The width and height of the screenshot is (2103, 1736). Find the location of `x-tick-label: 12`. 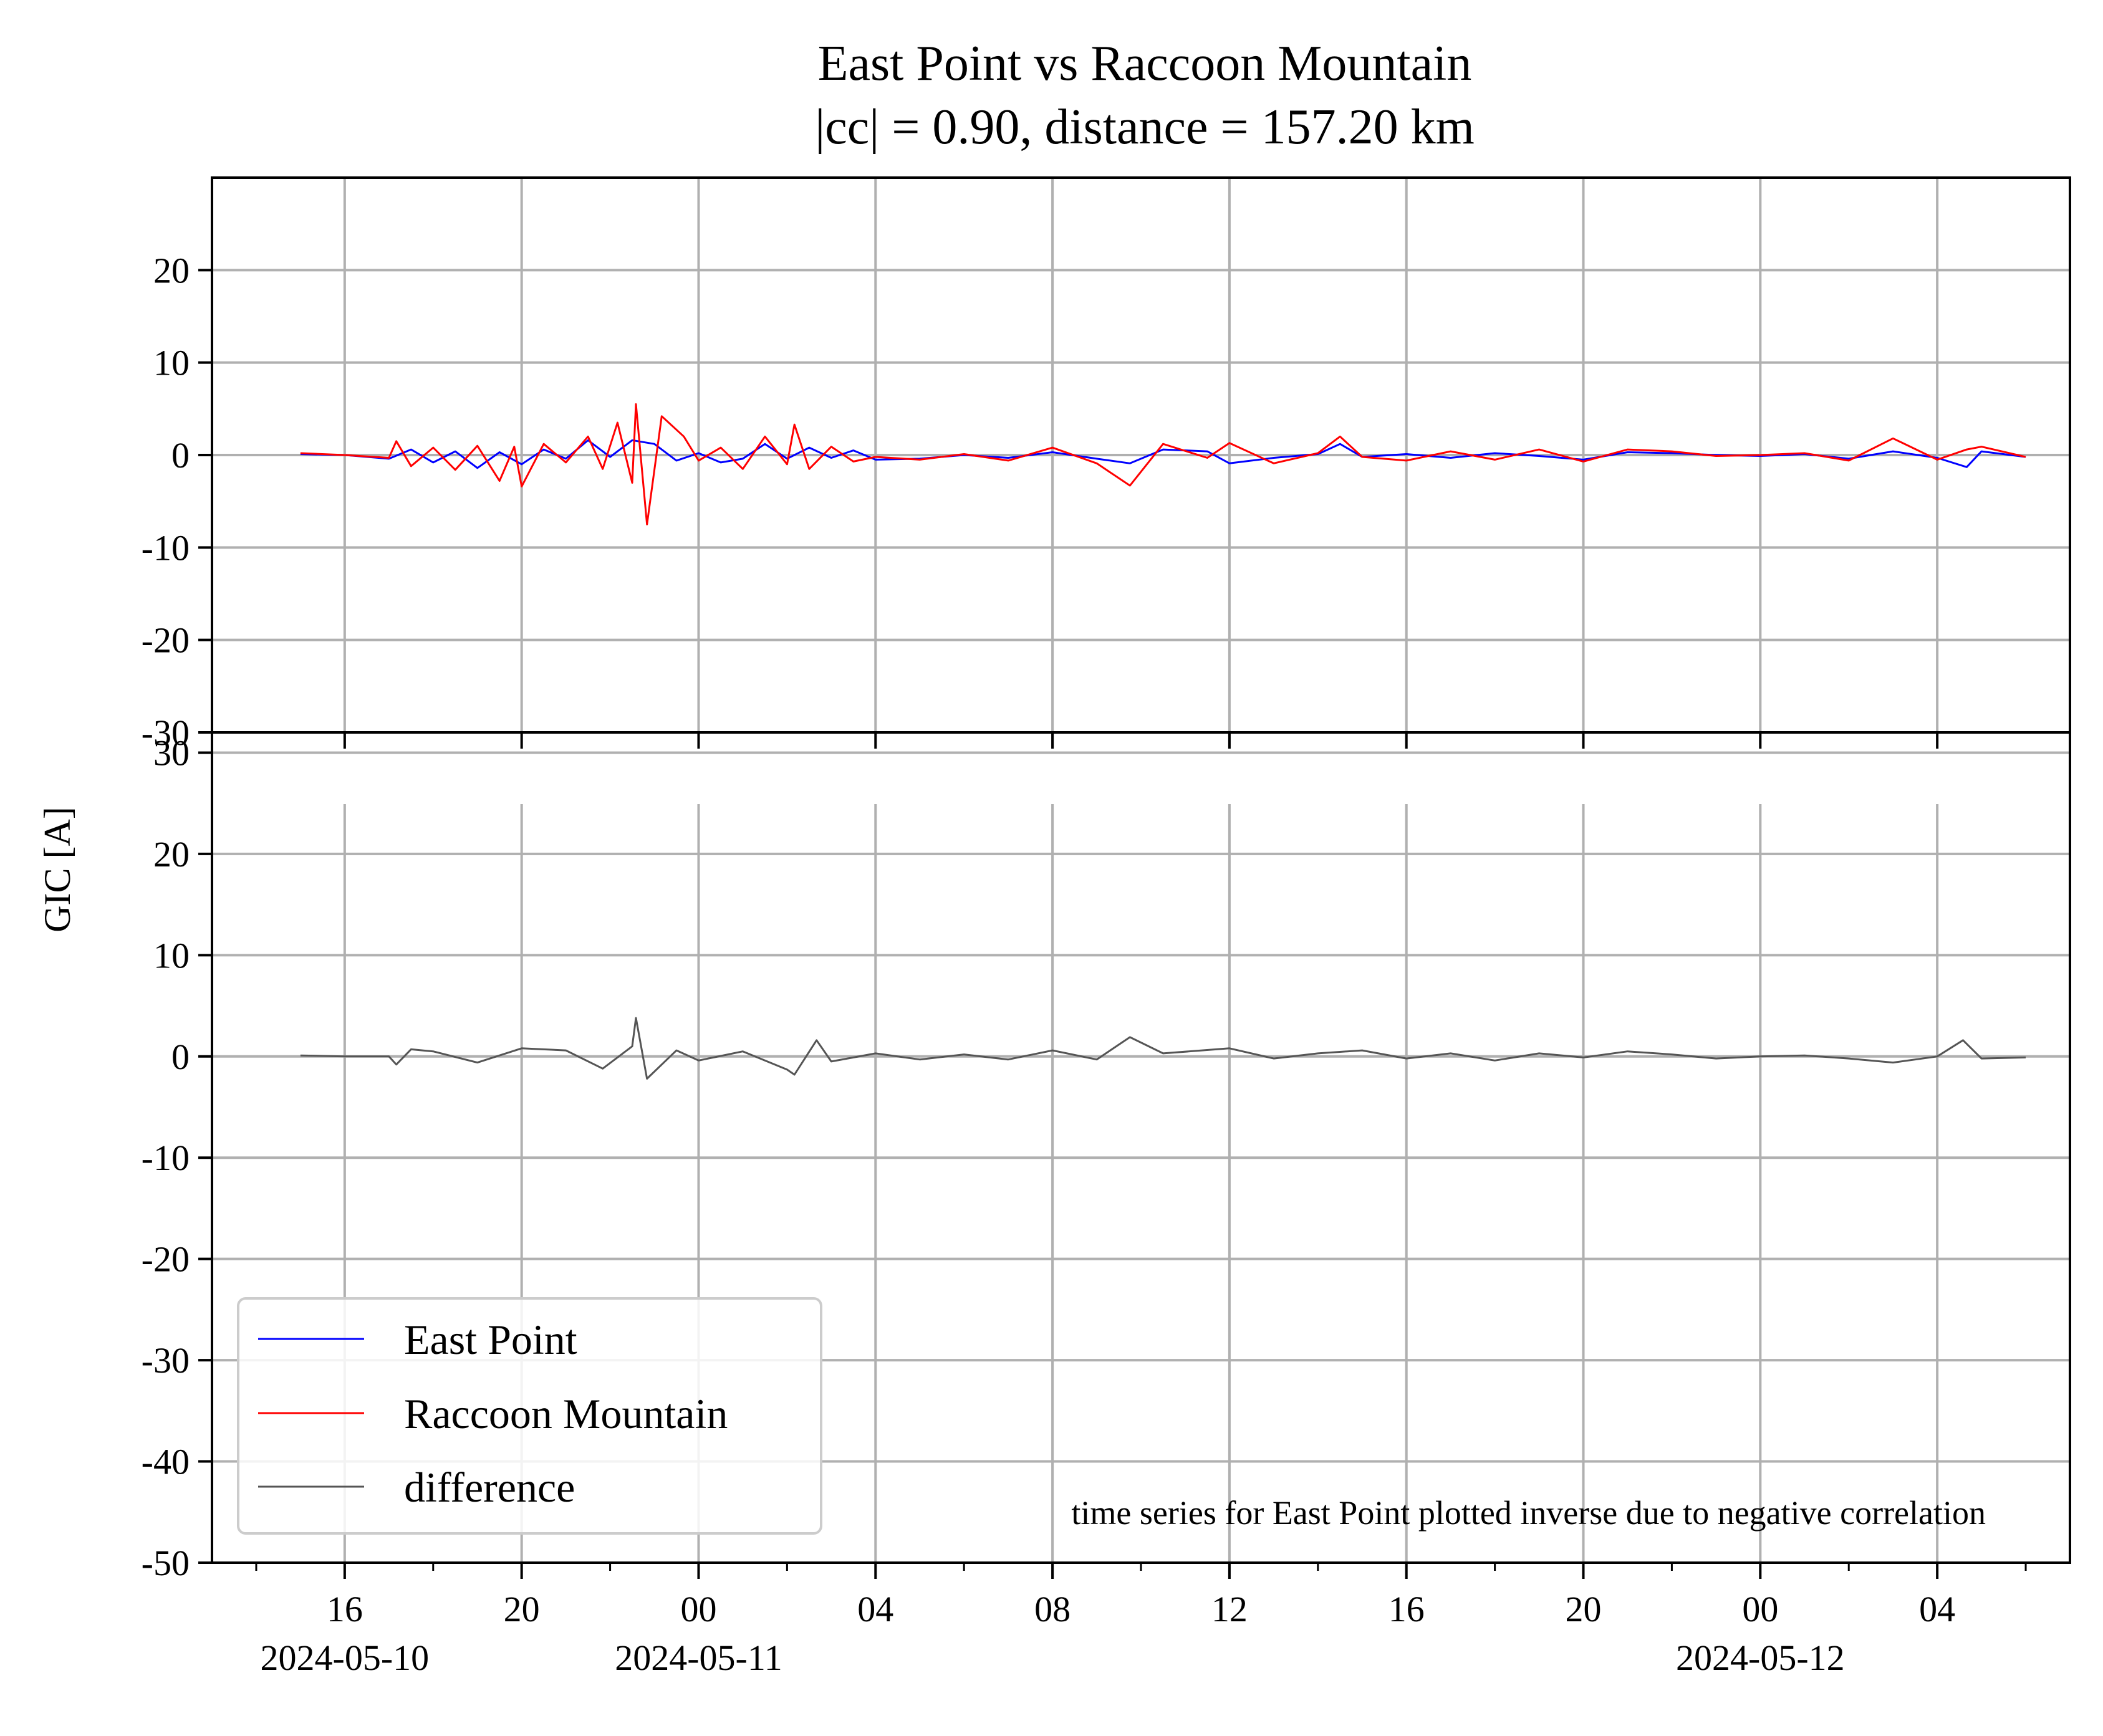

x-tick-label: 12 is located at coordinates (1229, 1609).